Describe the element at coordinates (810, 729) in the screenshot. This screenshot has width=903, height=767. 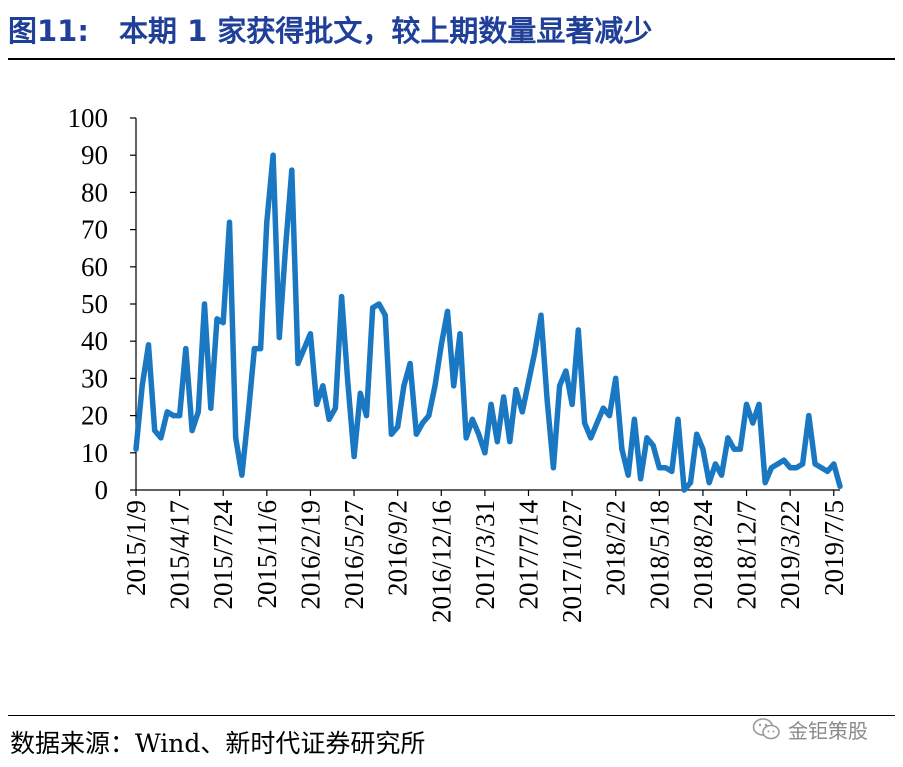
I see `watermark: 金钜策股` at that location.